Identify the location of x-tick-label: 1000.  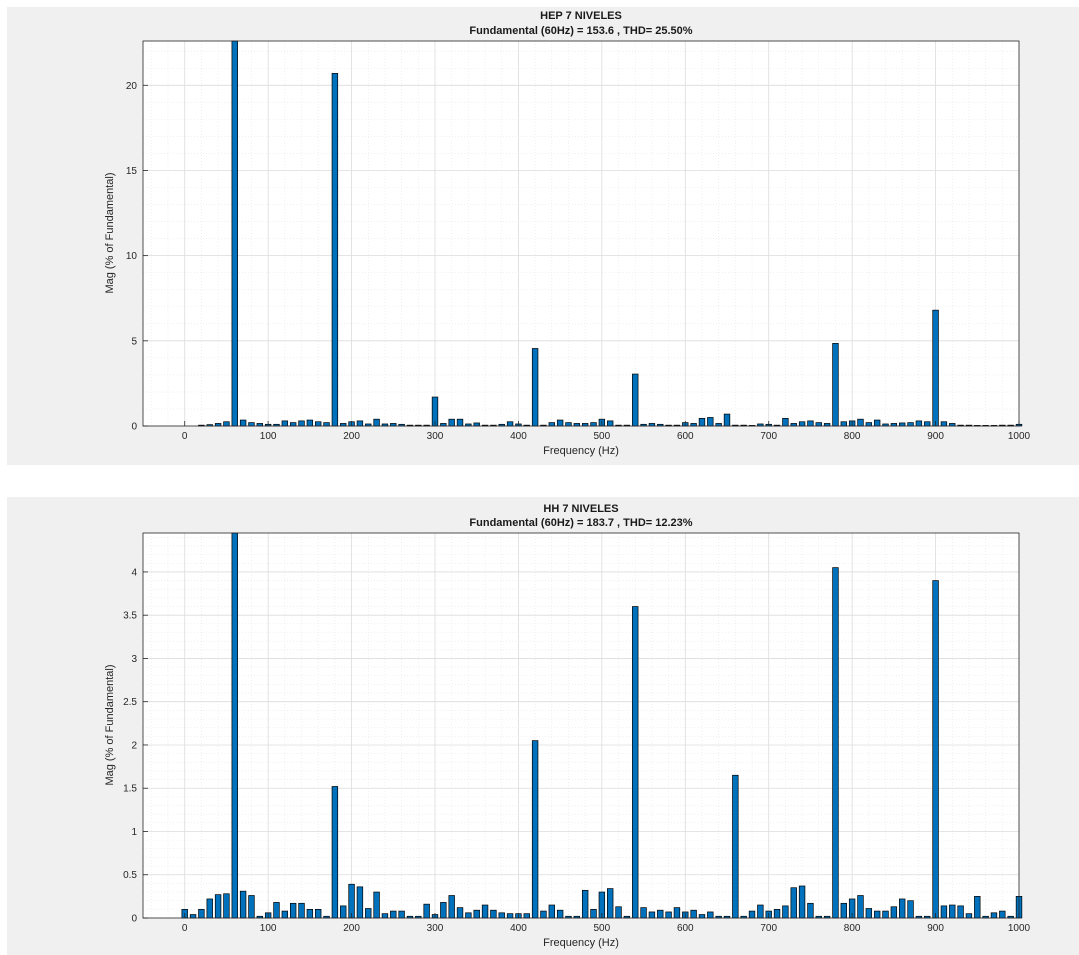
(1019, 928).